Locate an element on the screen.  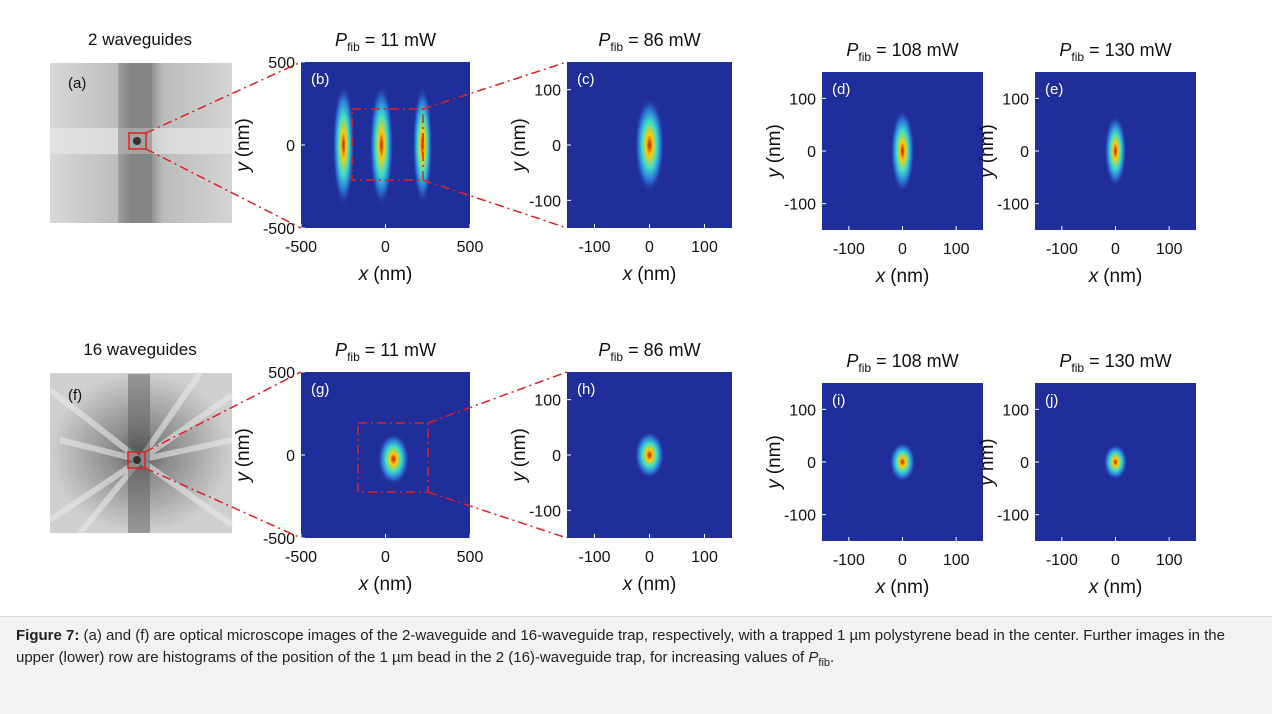
caption-symbol: P is located at coordinates (813, 657).